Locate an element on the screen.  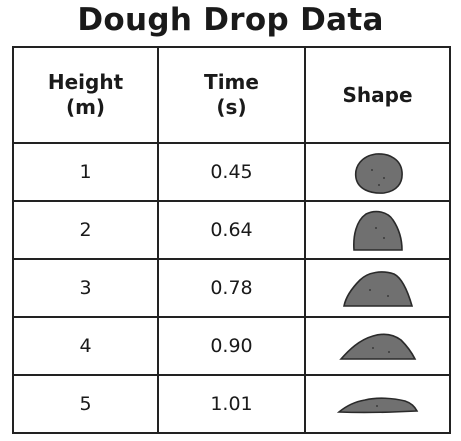
header-shape-label: Shape is located at coordinates (377, 94).